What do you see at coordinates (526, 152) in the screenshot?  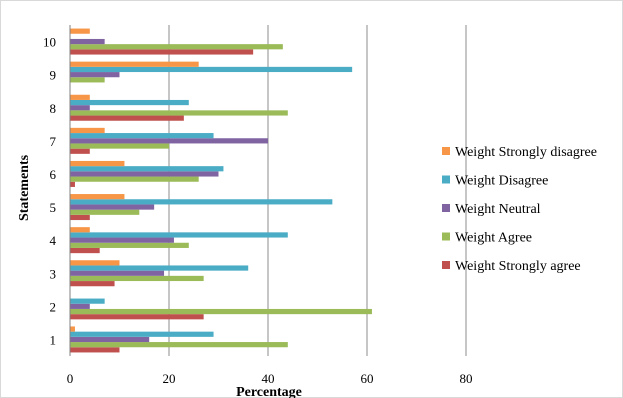 I see `legend-label-1: Weight Strongly disagree` at bounding box center [526, 152].